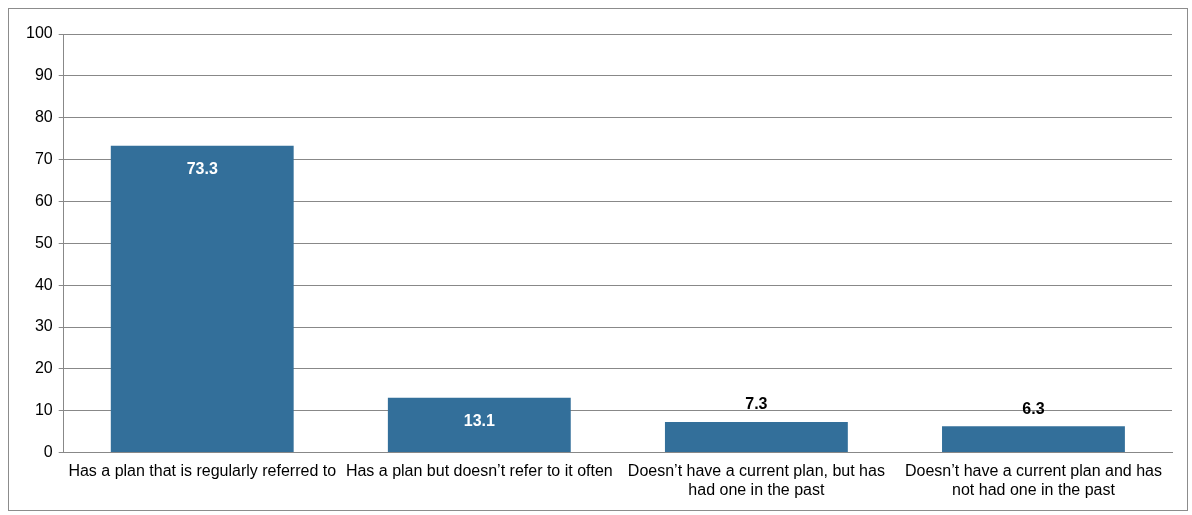 Image resolution: width=1192 pixels, height=515 pixels. I want to click on data-label: 7.3, so click(756, 404).